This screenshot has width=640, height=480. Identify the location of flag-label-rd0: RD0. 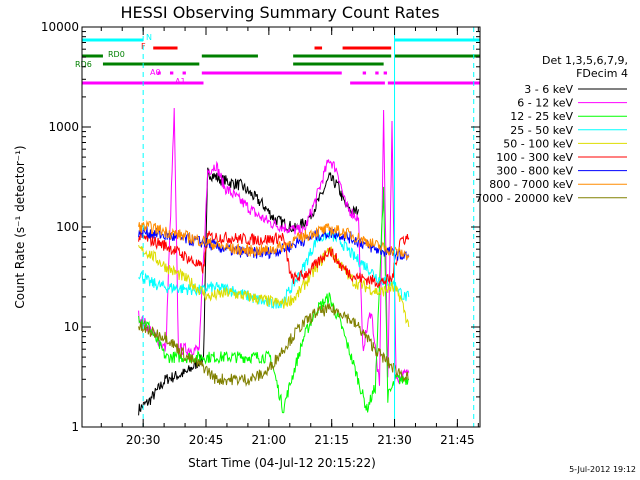
(116, 54).